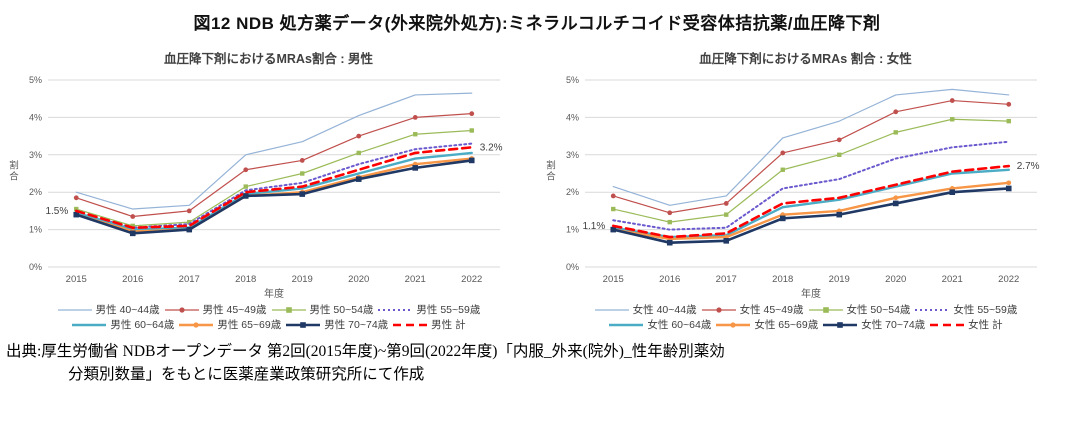 Image resolution: width=1074 pixels, height=426 pixels. I want to click on series-女性 計, so click(810, 201).